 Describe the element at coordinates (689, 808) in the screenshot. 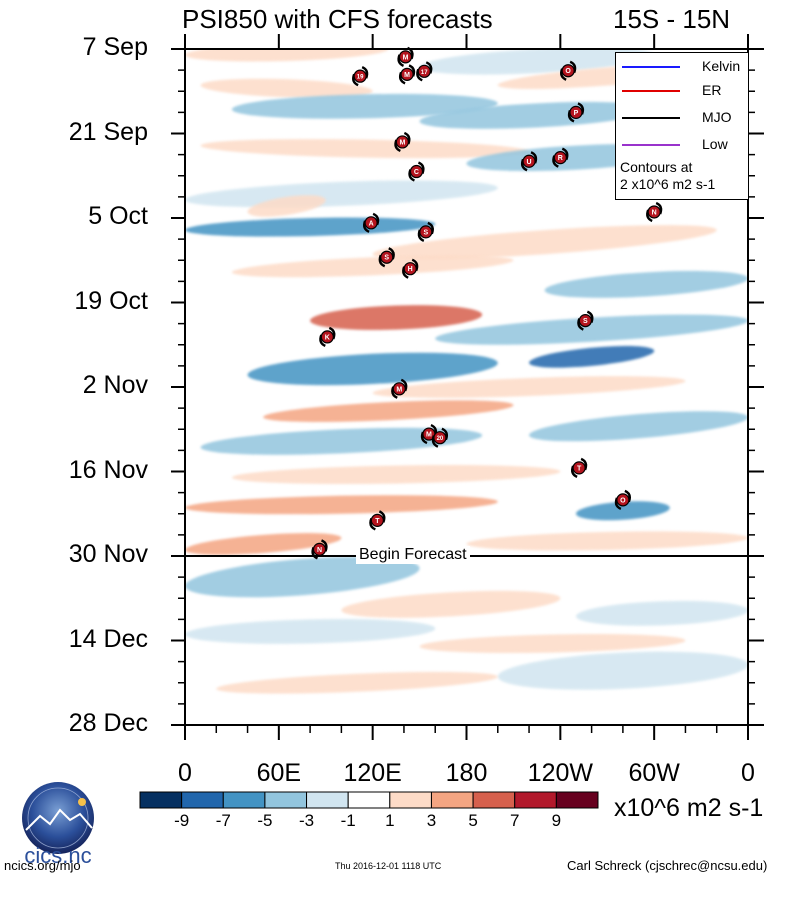

I see `colorbar-units: x10^6 m2 s-1` at that location.